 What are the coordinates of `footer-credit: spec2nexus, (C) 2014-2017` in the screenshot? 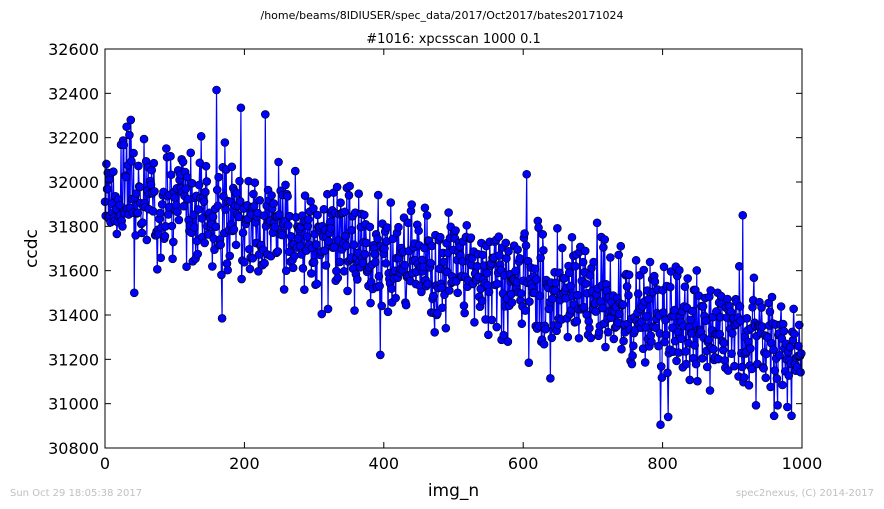 It's located at (804, 493).